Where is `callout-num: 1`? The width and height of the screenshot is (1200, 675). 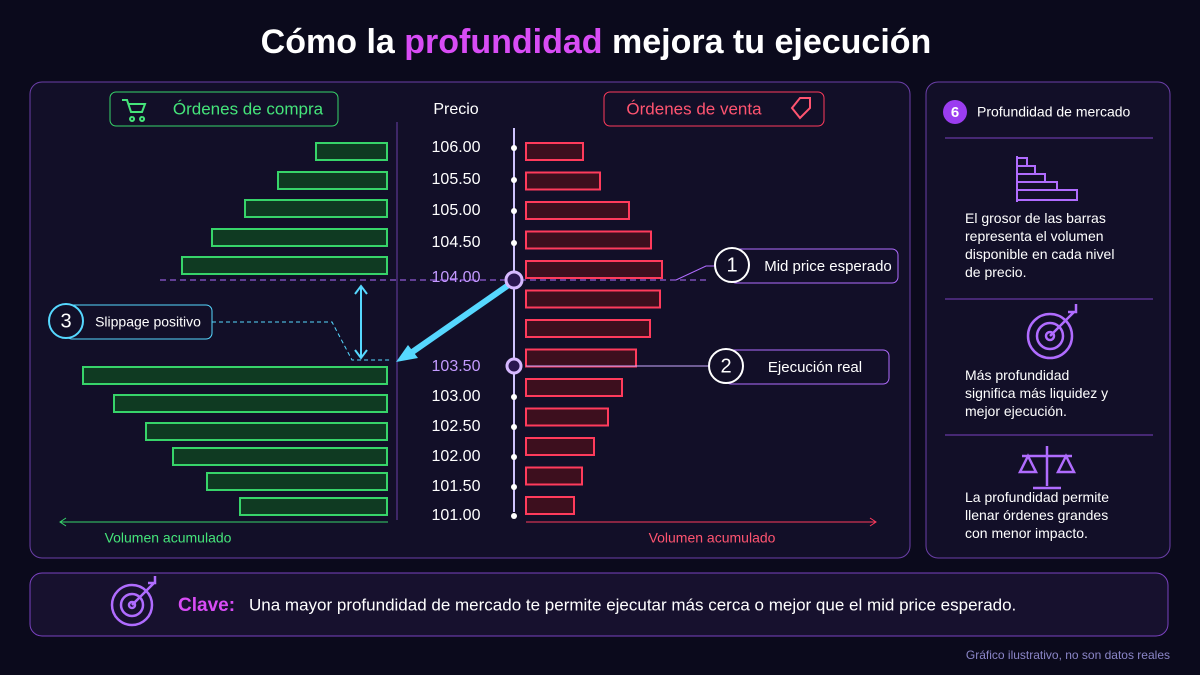 callout-num: 1 is located at coordinates (731, 265).